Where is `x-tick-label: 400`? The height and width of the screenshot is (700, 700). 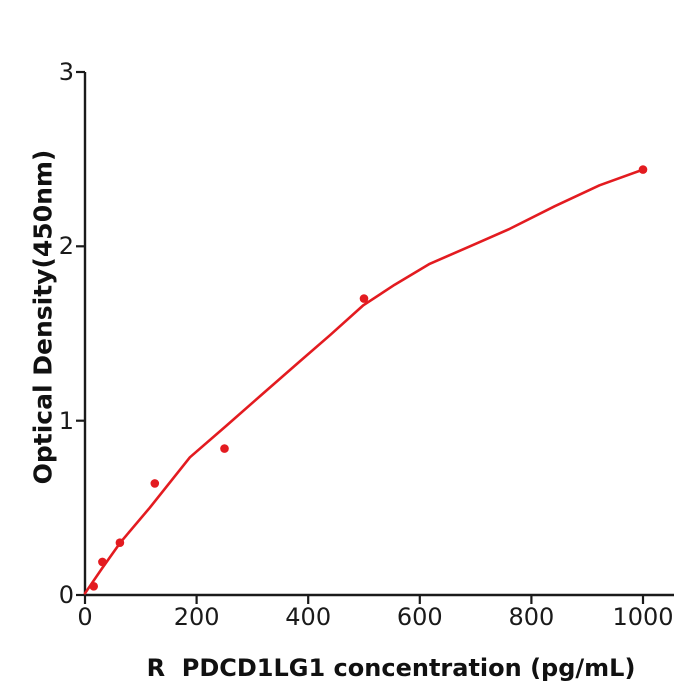
x-tick-label: 400 is located at coordinates (308, 617).